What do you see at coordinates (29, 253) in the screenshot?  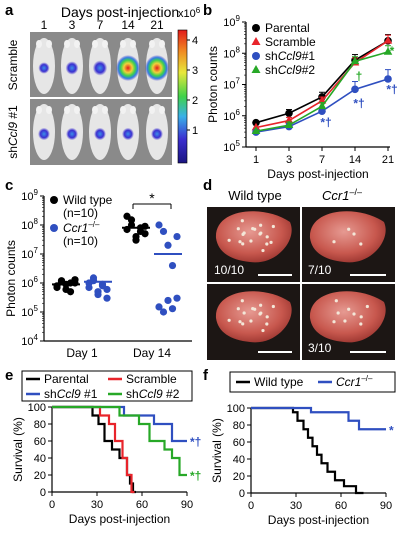 I see `y-tick-label: 10⁷` at bounding box center [29, 253].